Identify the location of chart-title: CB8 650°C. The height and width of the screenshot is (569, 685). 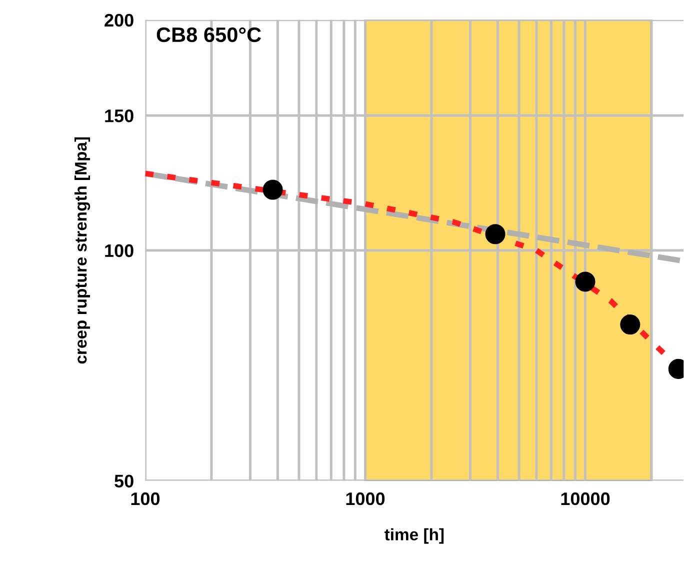
(209, 34).